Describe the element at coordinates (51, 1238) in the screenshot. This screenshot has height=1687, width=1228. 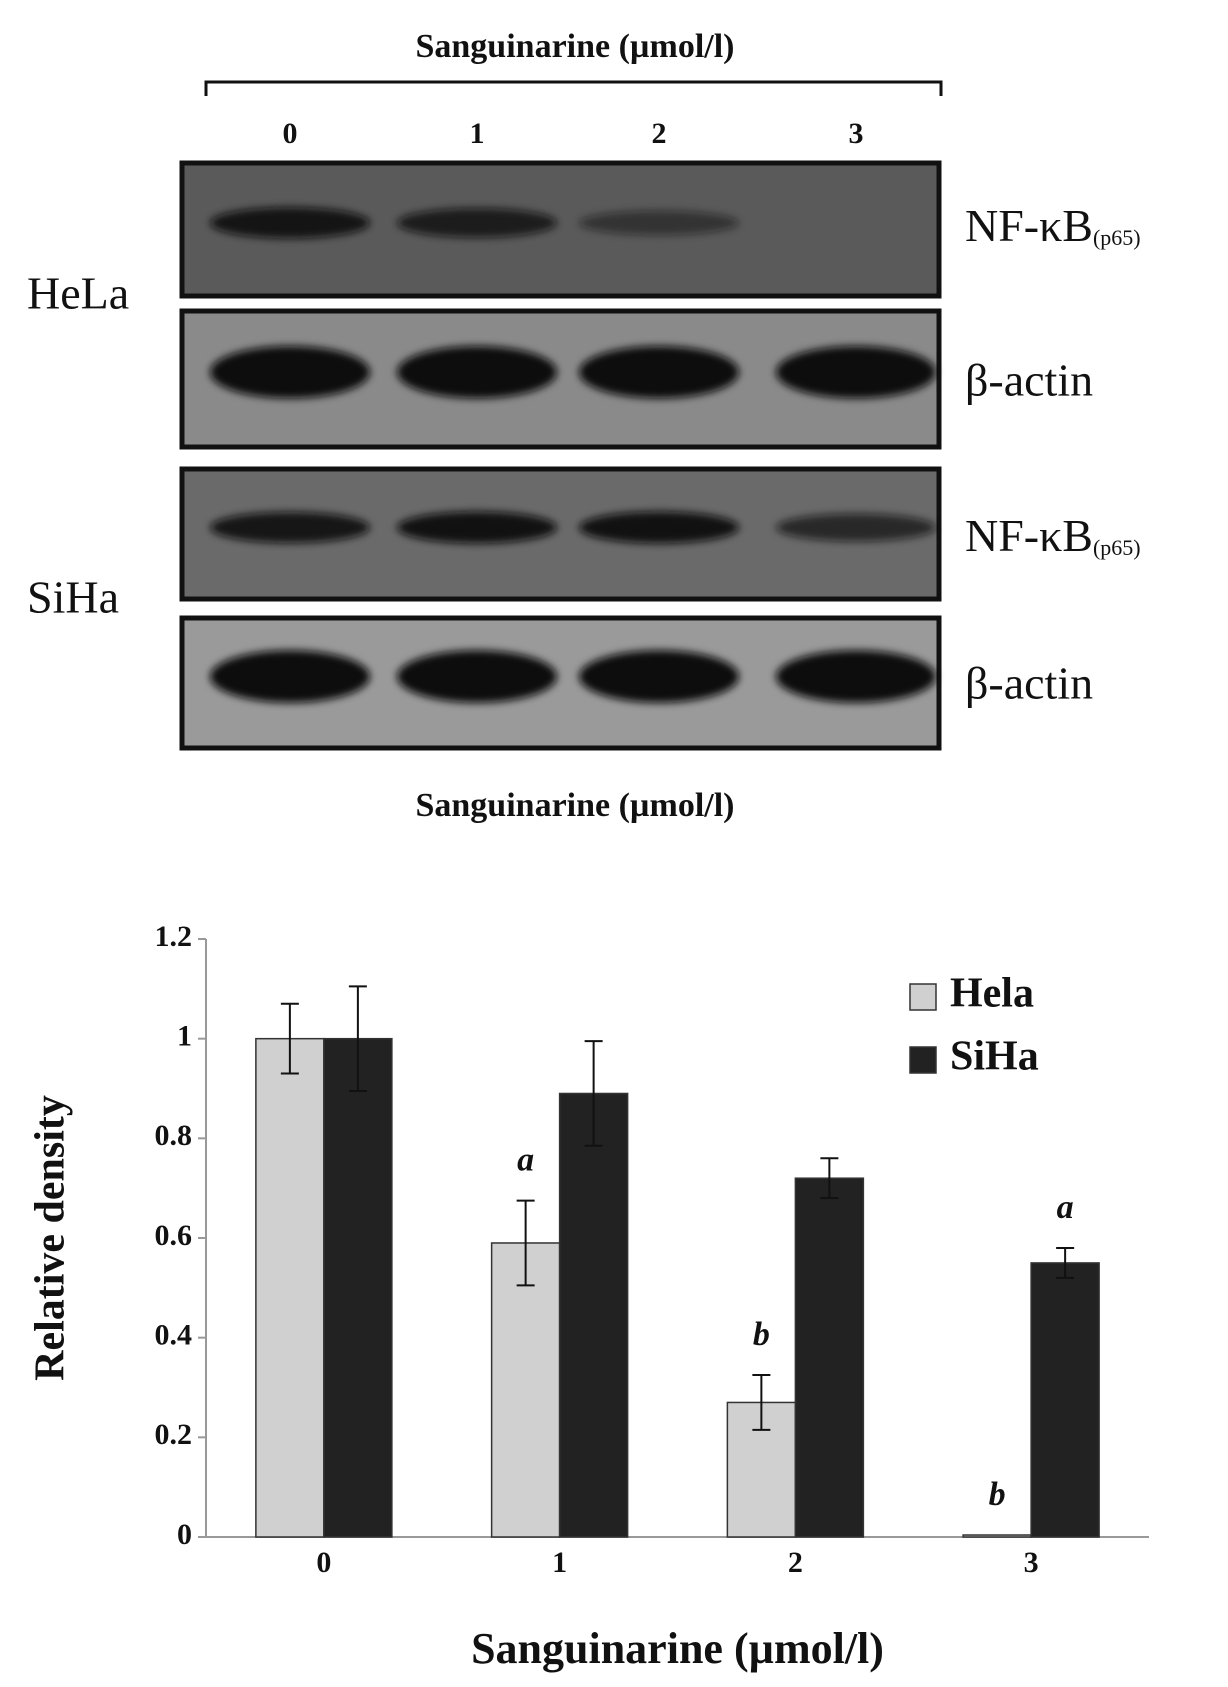
I see `y-axis-label: Relative density` at that location.